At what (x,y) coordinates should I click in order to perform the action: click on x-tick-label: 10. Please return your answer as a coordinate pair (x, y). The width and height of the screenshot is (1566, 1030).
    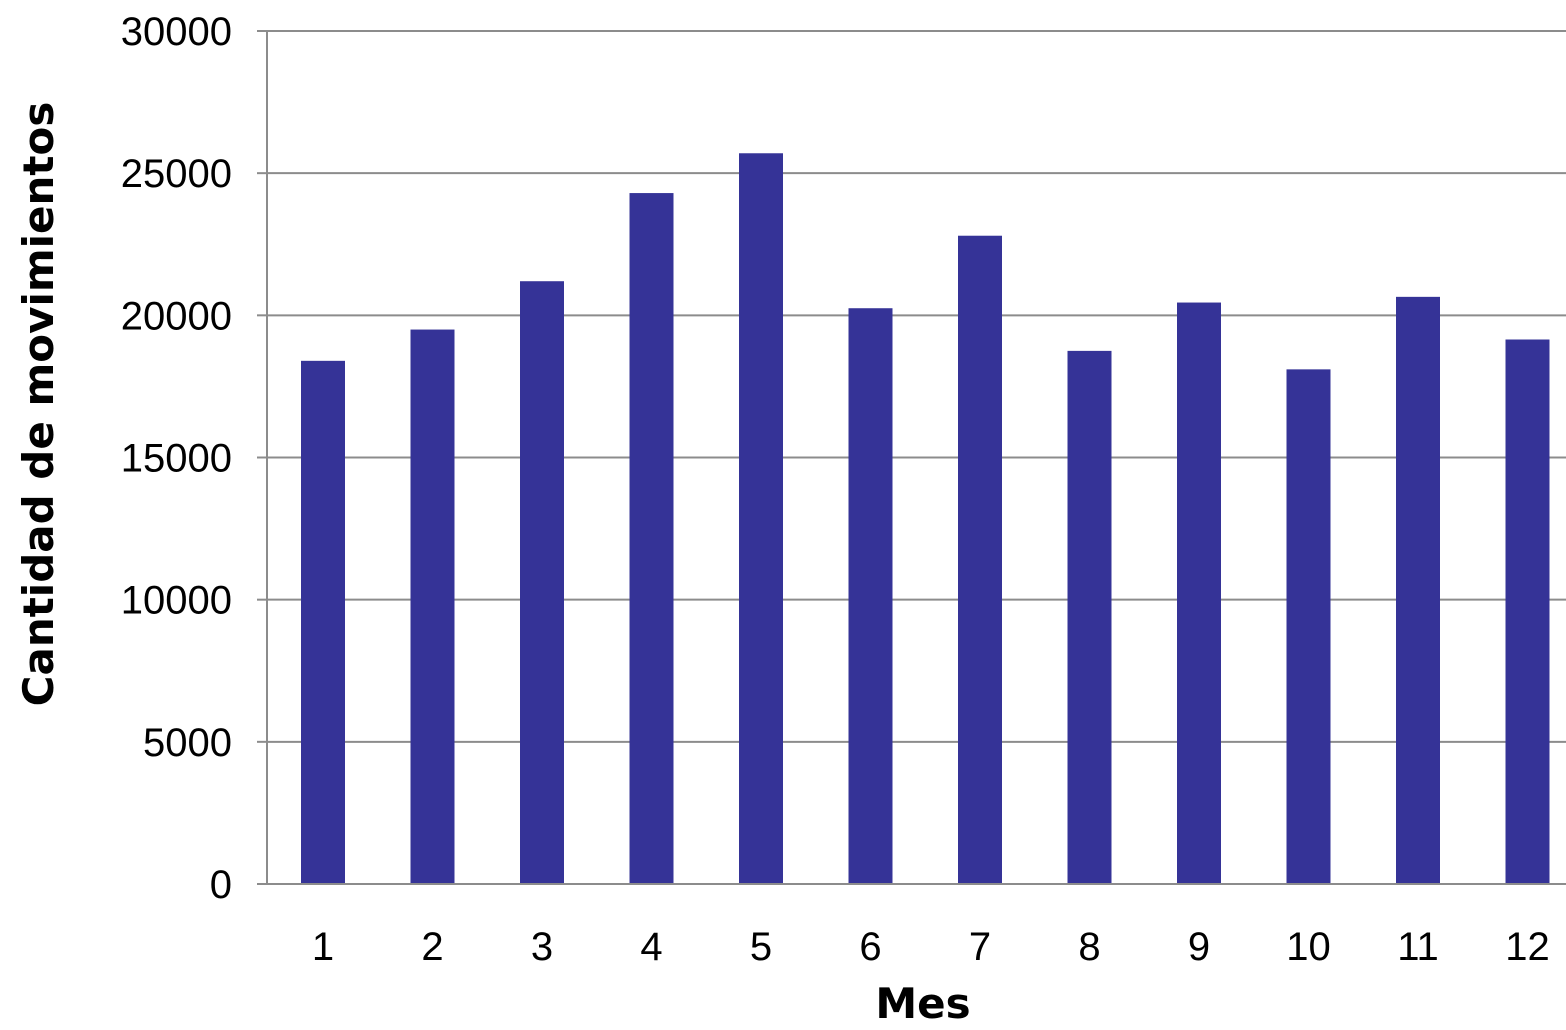
    Looking at the image, I should click on (1308, 947).